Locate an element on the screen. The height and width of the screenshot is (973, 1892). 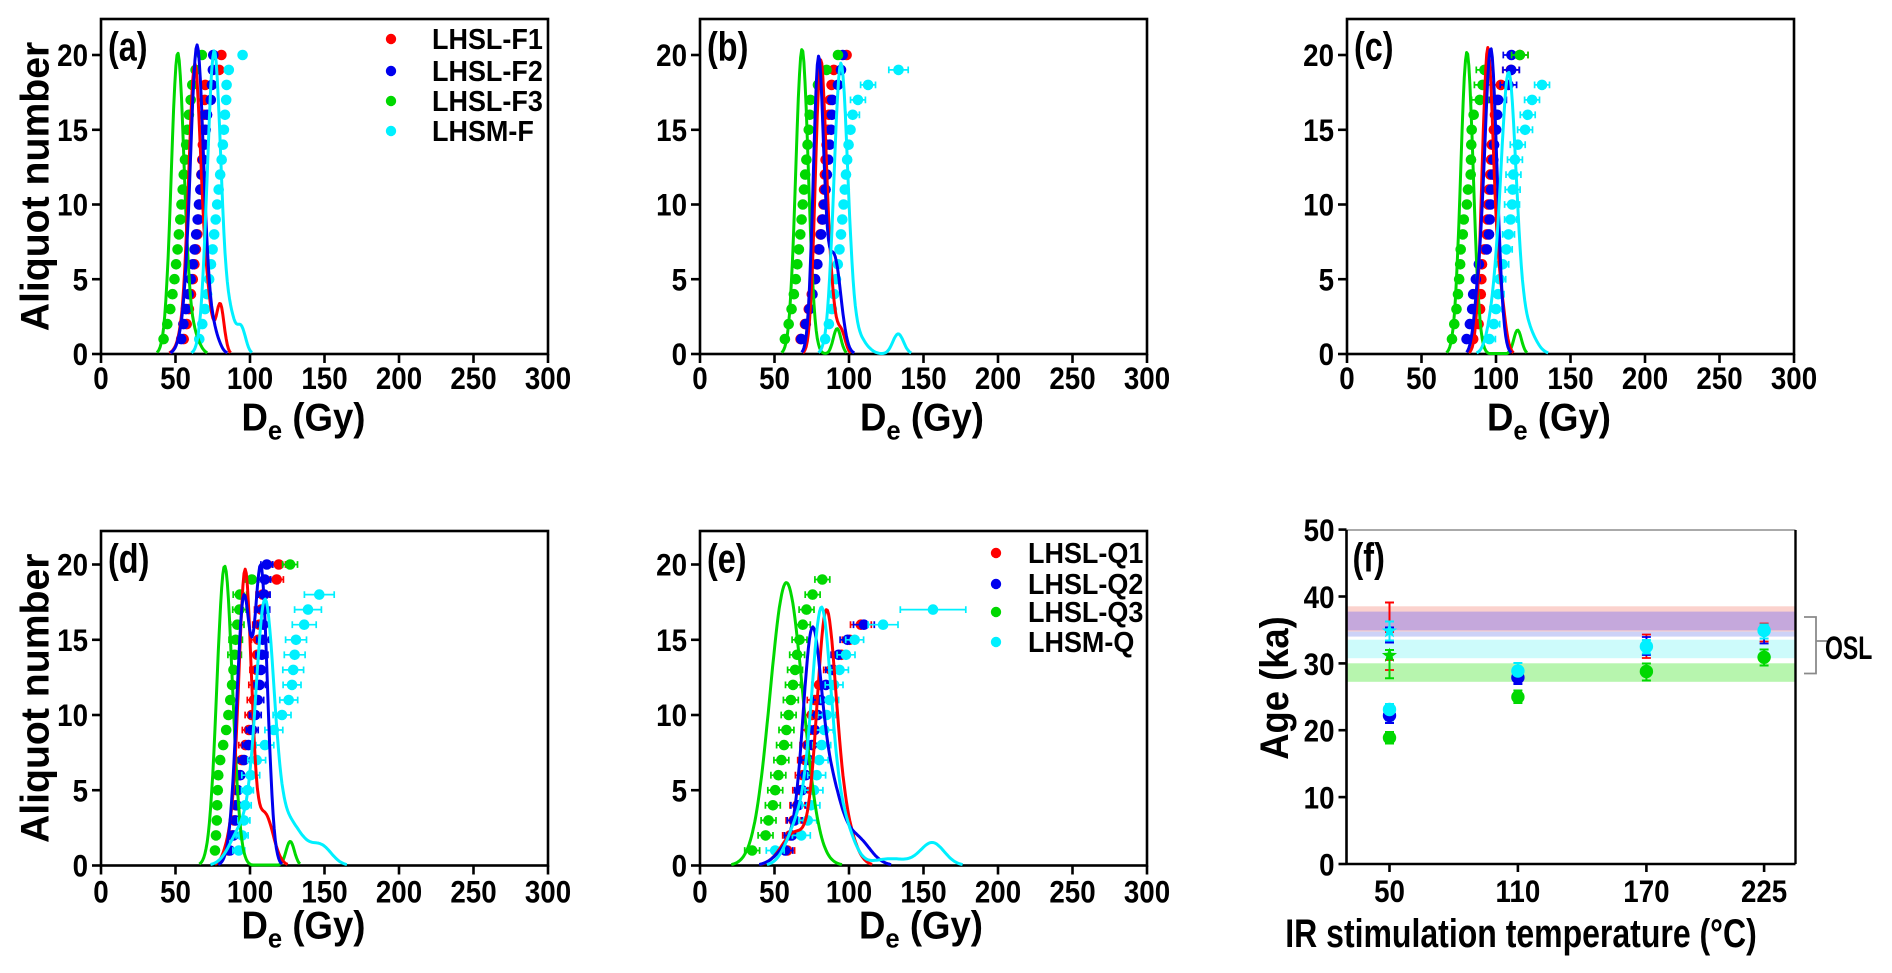
svg-text: LHSL-Q1 is located at coordinates (1085, 553).